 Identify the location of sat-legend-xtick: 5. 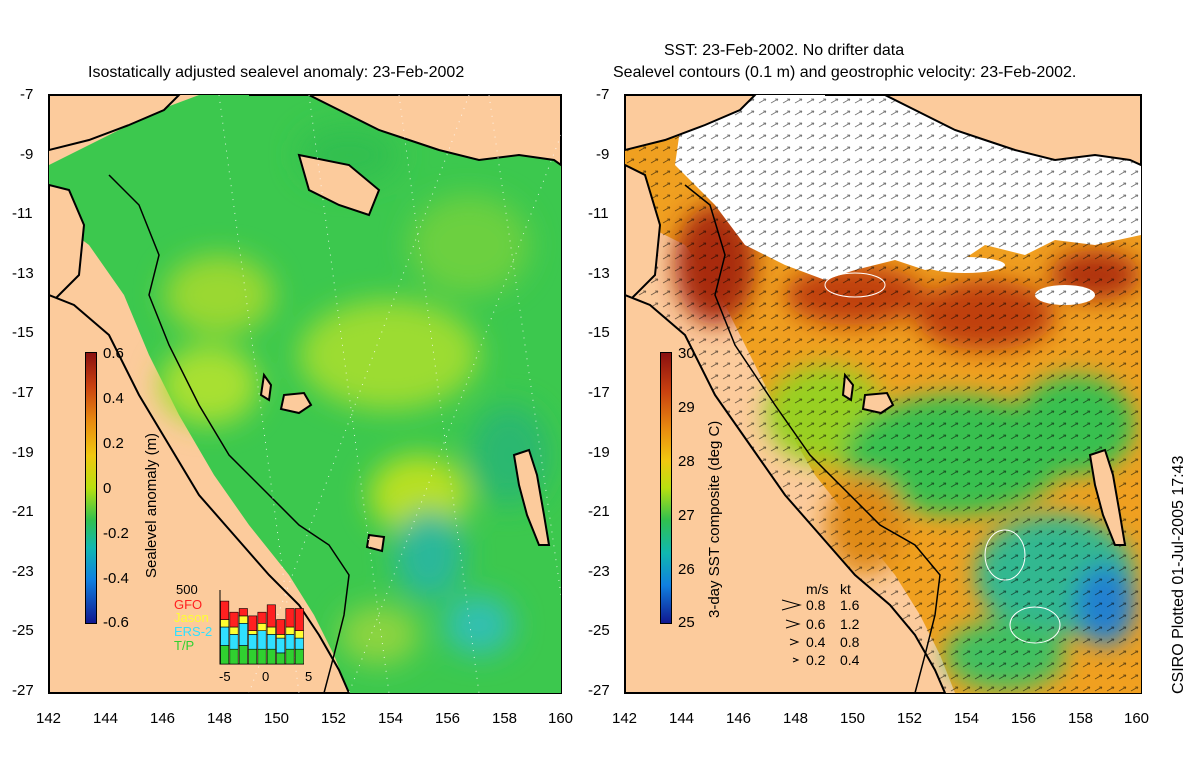
(309, 676).